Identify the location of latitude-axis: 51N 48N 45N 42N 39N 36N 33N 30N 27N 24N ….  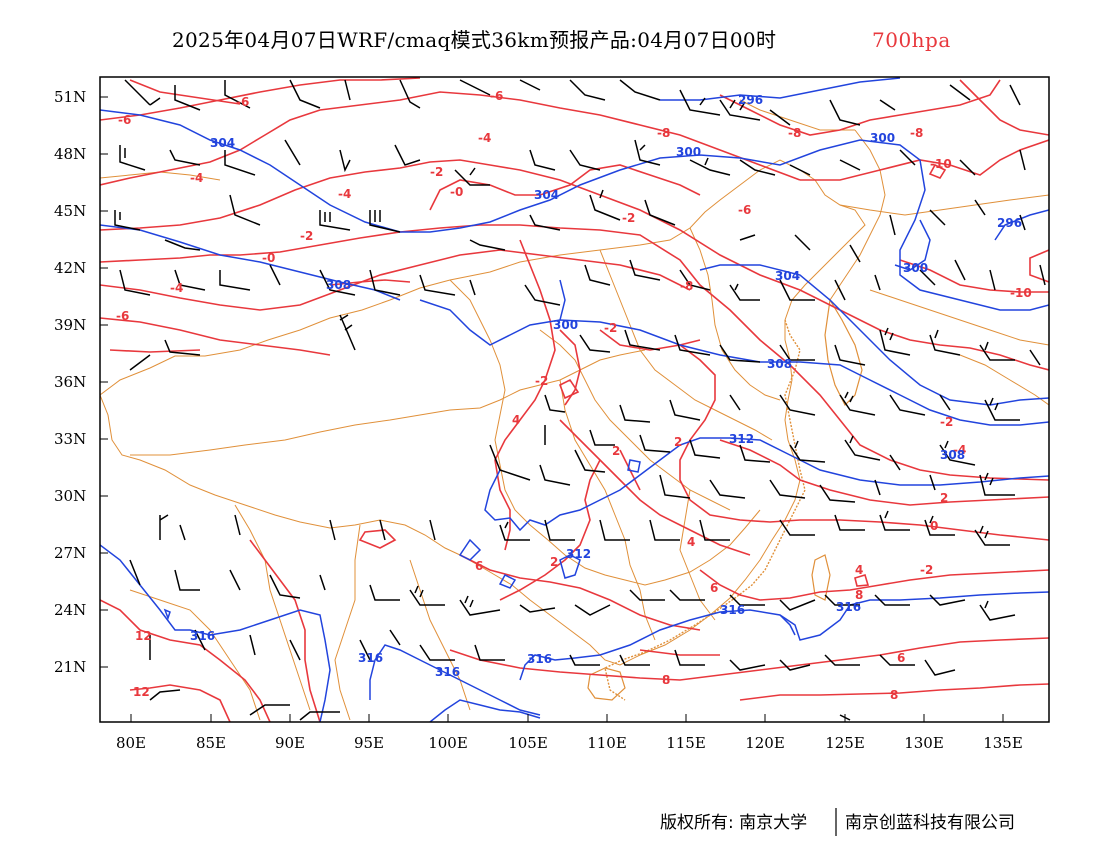
(81, 382).